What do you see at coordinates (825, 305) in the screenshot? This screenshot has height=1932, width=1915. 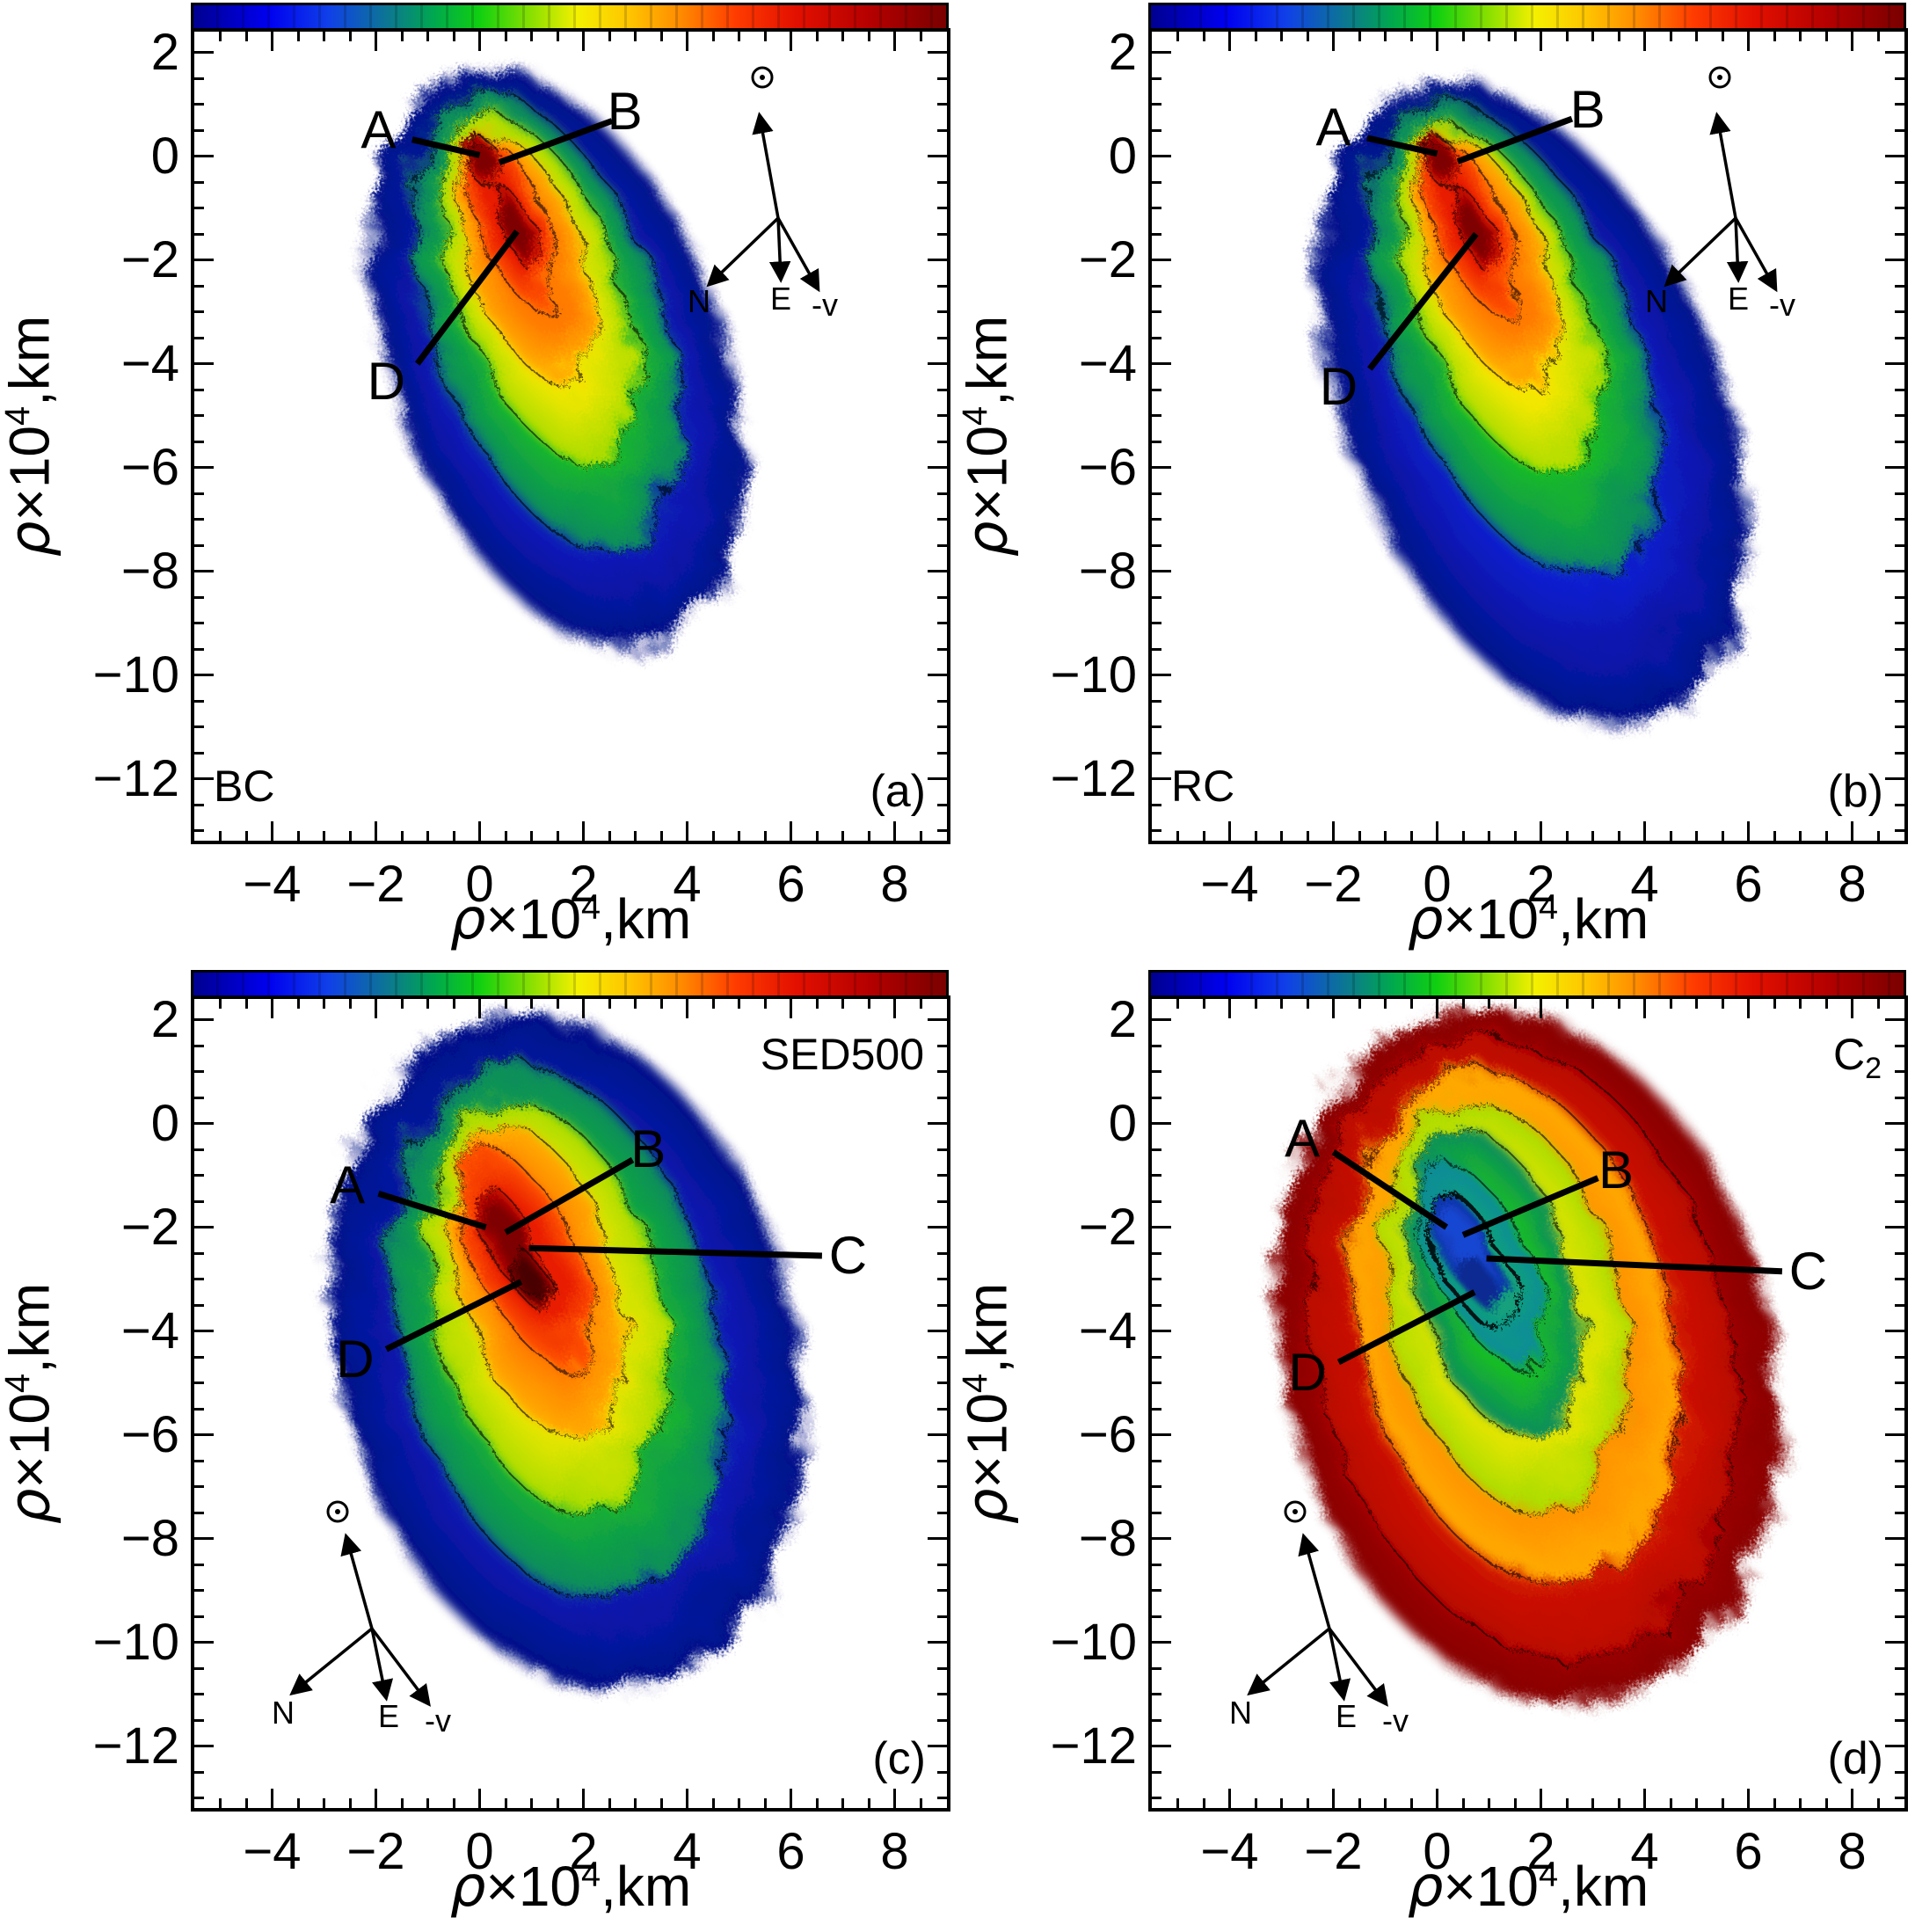 I see `compass-label-velocity: -v` at bounding box center [825, 305].